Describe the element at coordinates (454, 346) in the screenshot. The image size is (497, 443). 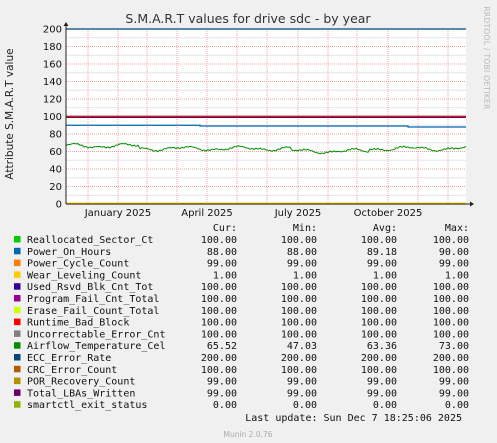
I see `legend-max-value: 73.00` at that location.